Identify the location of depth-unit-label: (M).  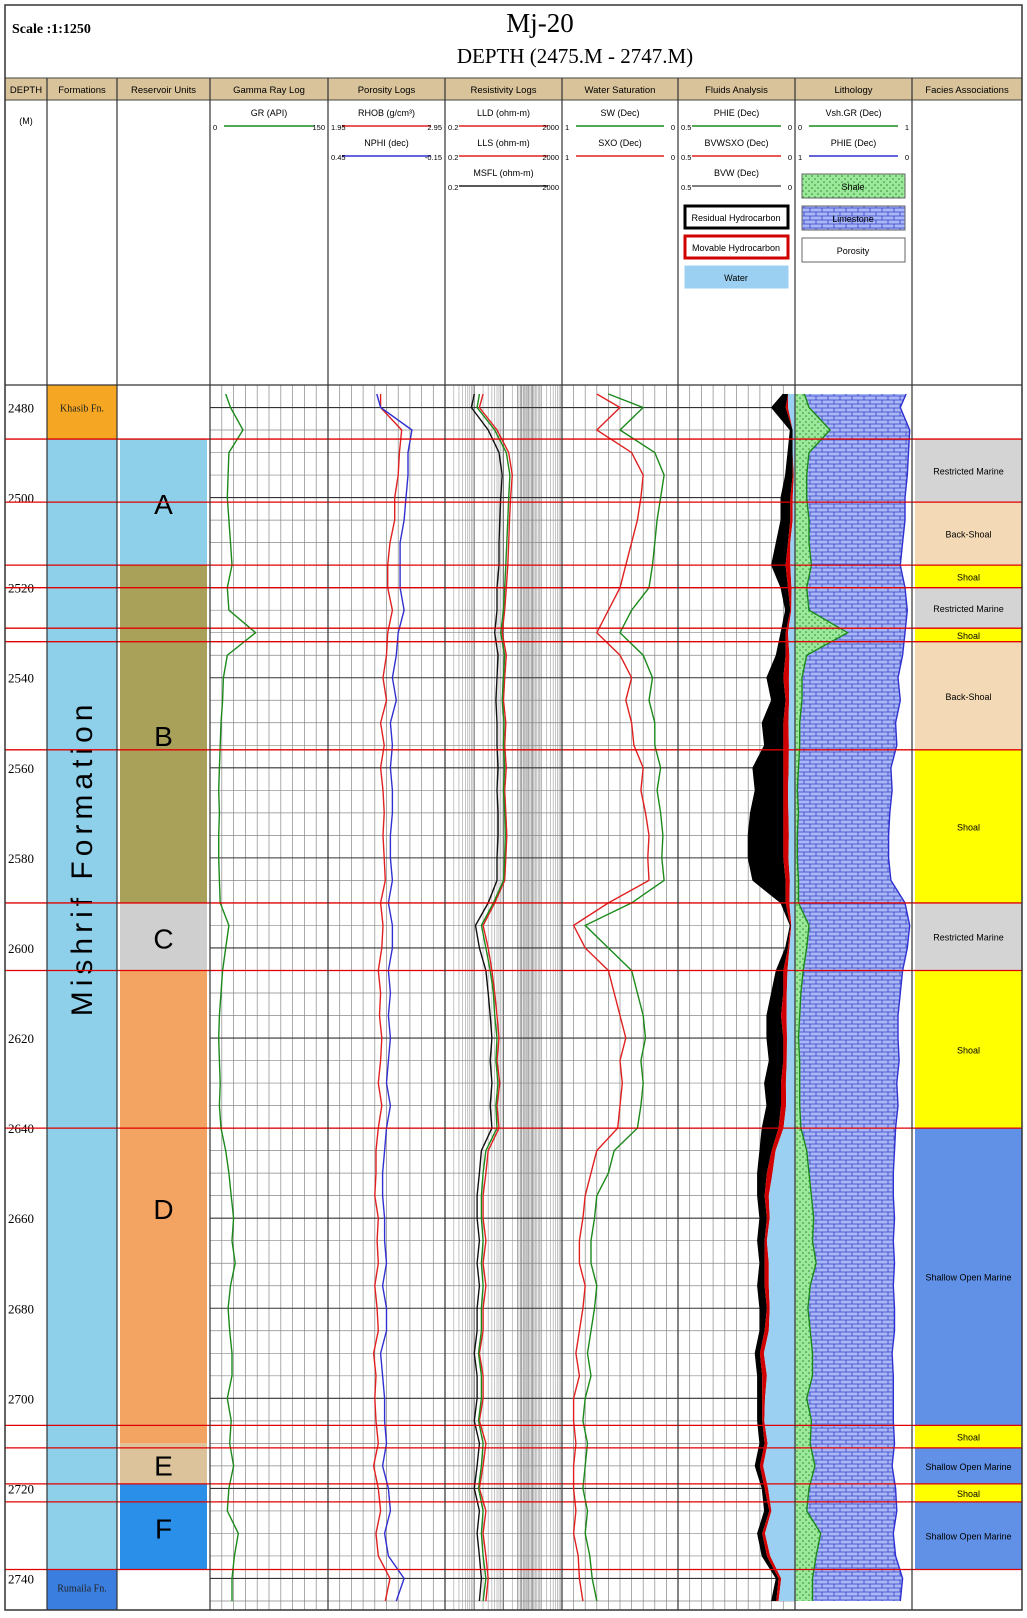
(26, 121).